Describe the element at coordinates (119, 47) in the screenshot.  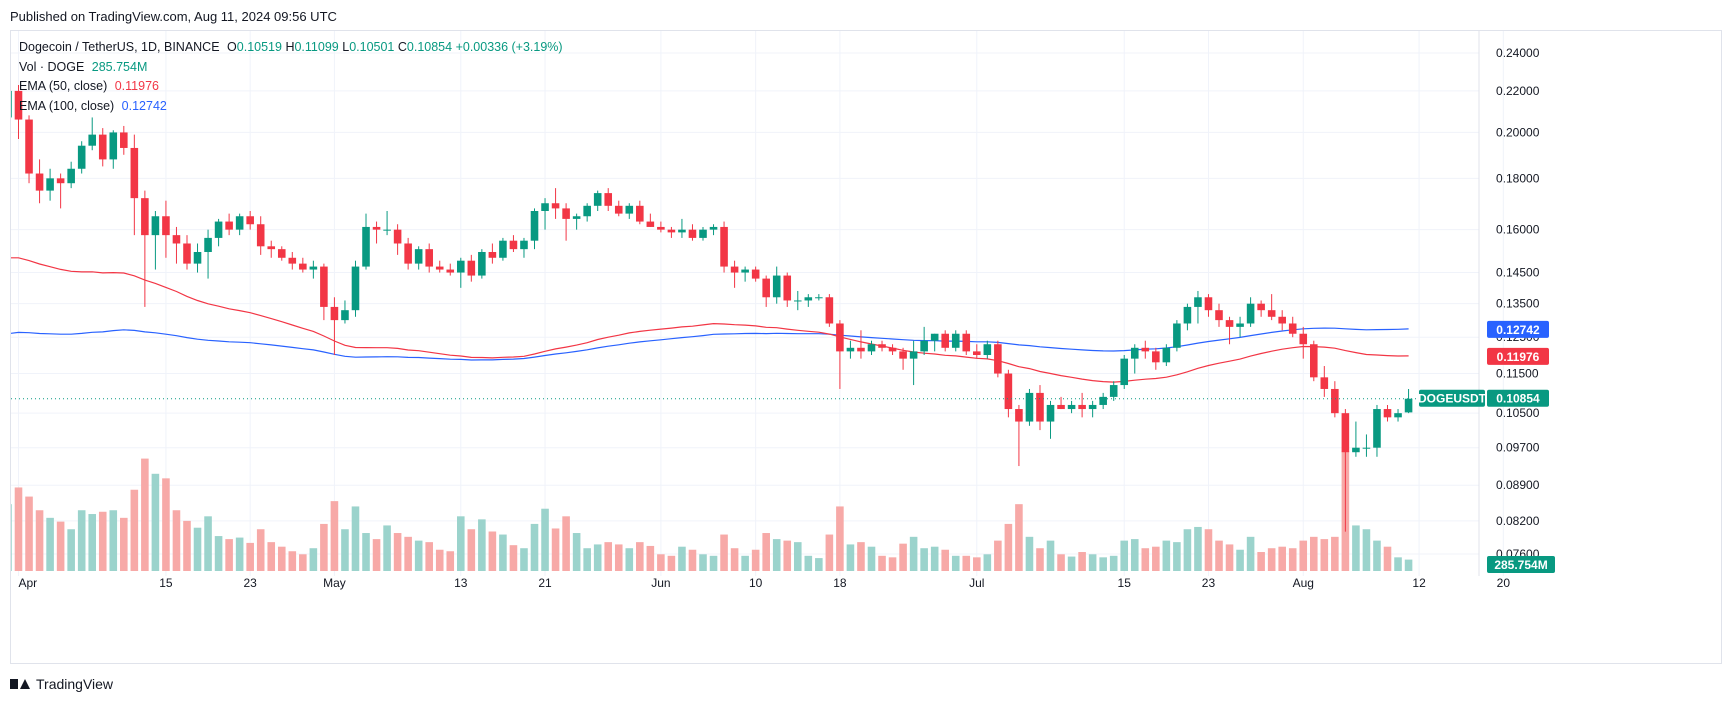
I see `legend-symbol: Dogecoin / TetherUS, 1D, BINANCE` at that location.